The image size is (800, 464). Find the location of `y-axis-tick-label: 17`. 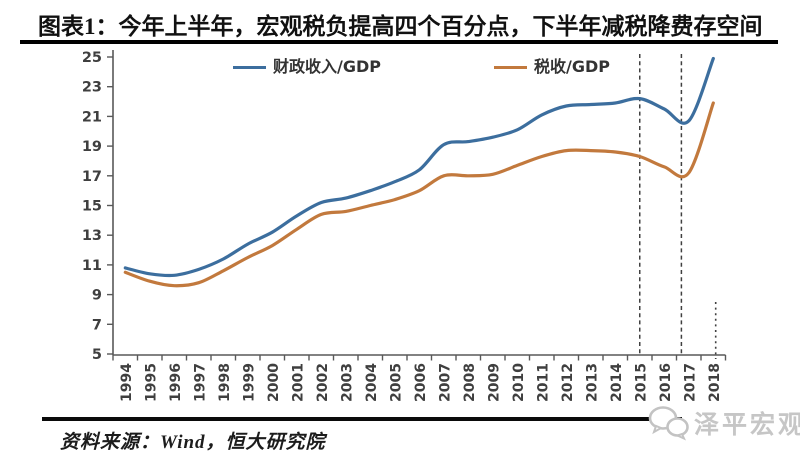

y-axis-tick-label: 17 is located at coordinates (92, 177).